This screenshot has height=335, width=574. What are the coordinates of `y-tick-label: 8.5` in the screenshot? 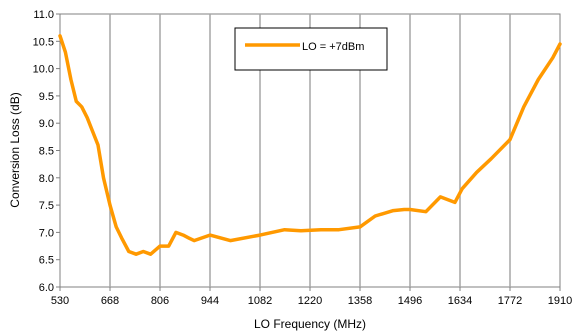 It's located at (46, 152).